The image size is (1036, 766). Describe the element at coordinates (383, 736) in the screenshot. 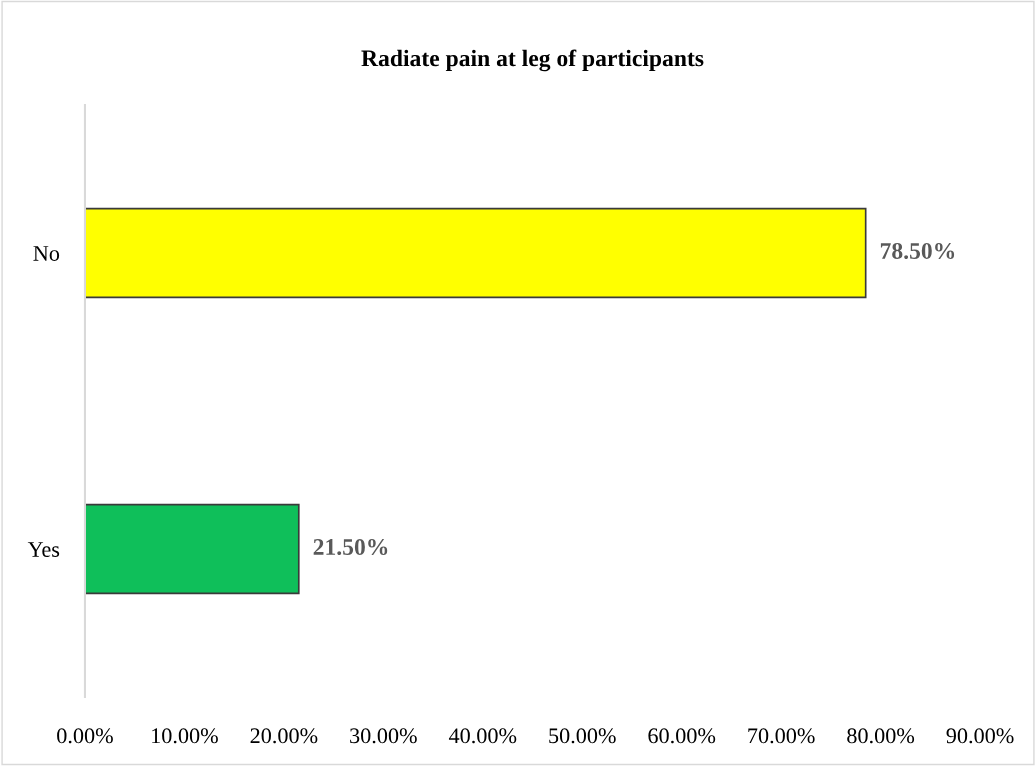

I see `x-tick-label: 30.00%` at that location.